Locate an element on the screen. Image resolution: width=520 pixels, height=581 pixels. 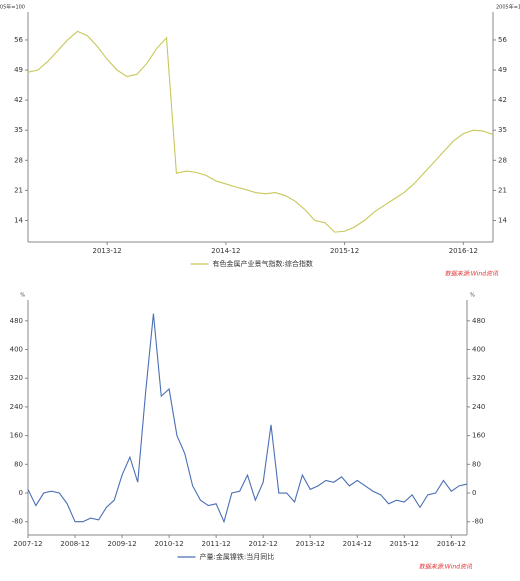
x-tick-label: 2009-12 is located at coordinates (121, 544).